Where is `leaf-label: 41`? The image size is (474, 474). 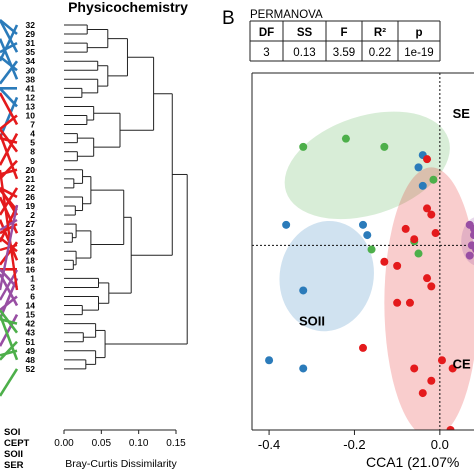 leaf-label: 41 is located at coordinates (31, 88).